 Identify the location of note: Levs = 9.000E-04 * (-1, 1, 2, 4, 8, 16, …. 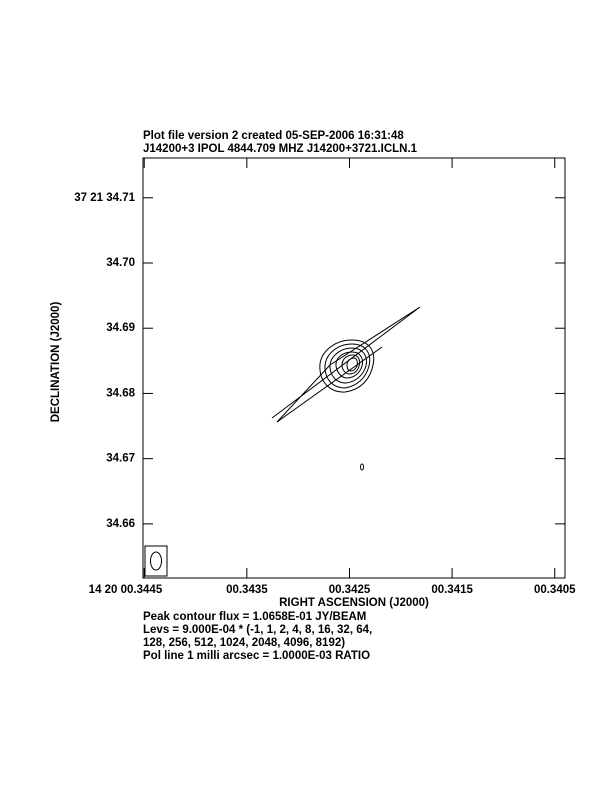
(257, 630).